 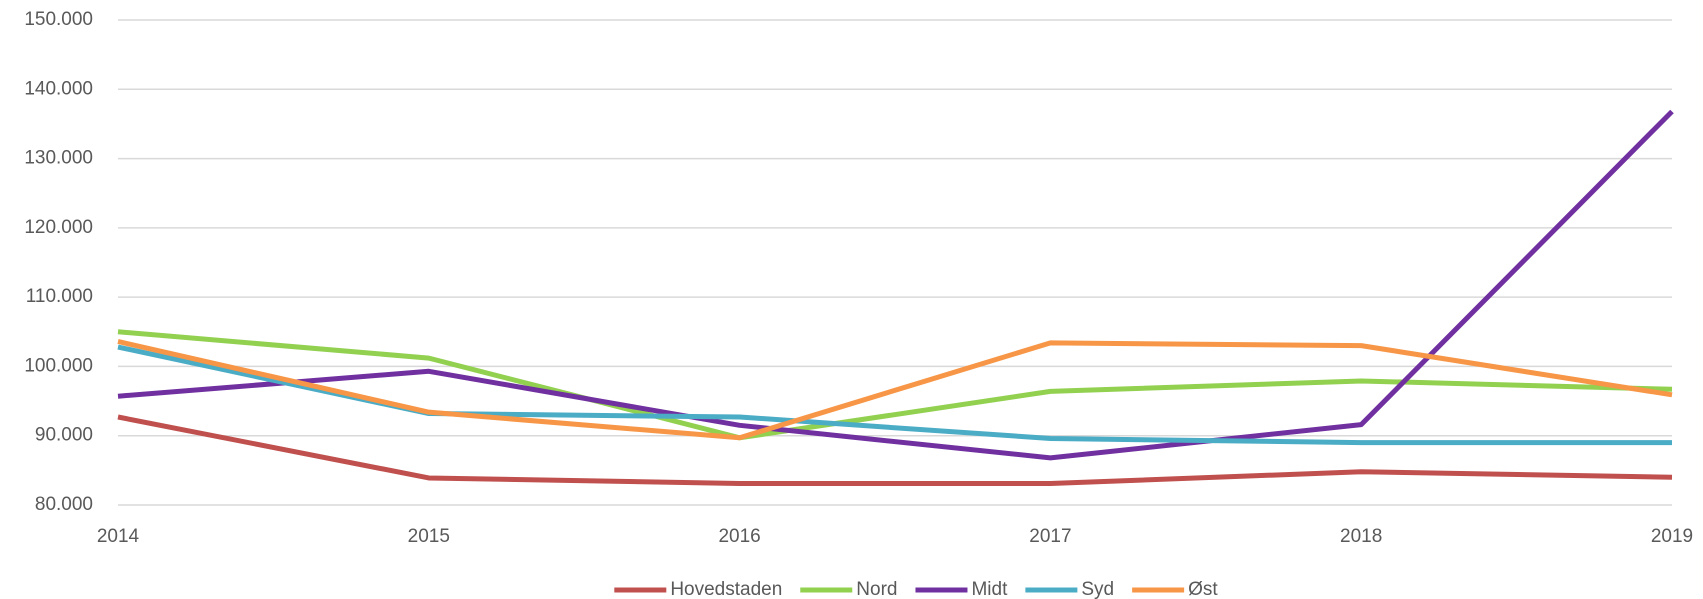 What do you see at coordinates (1672, 536) in the screenshot?
I see `x-tick-label: 2019` at bounding box center [1672, 536].